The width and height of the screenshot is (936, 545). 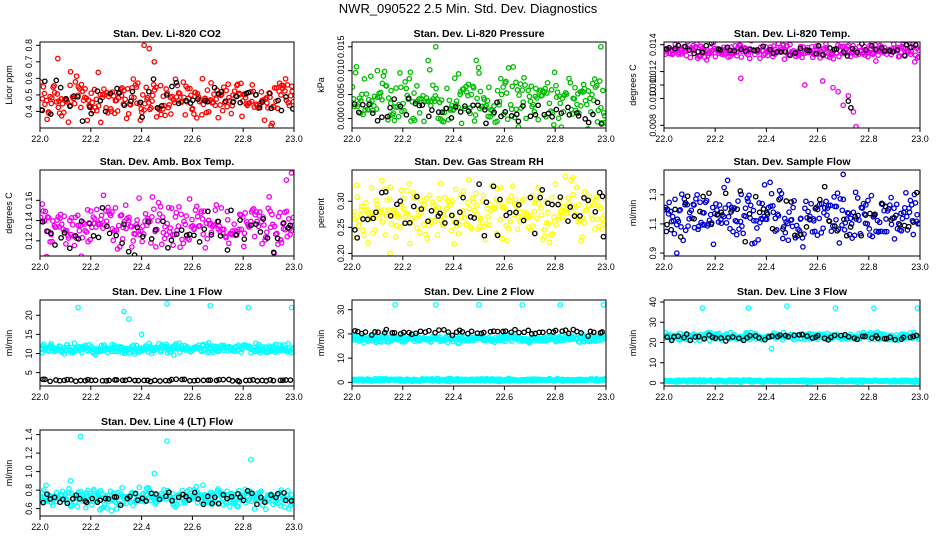 What do you see at coordinates (653, 253) in the screenshot?
I see `y-tick-label: 0.9` at bounding box center [653, 253].